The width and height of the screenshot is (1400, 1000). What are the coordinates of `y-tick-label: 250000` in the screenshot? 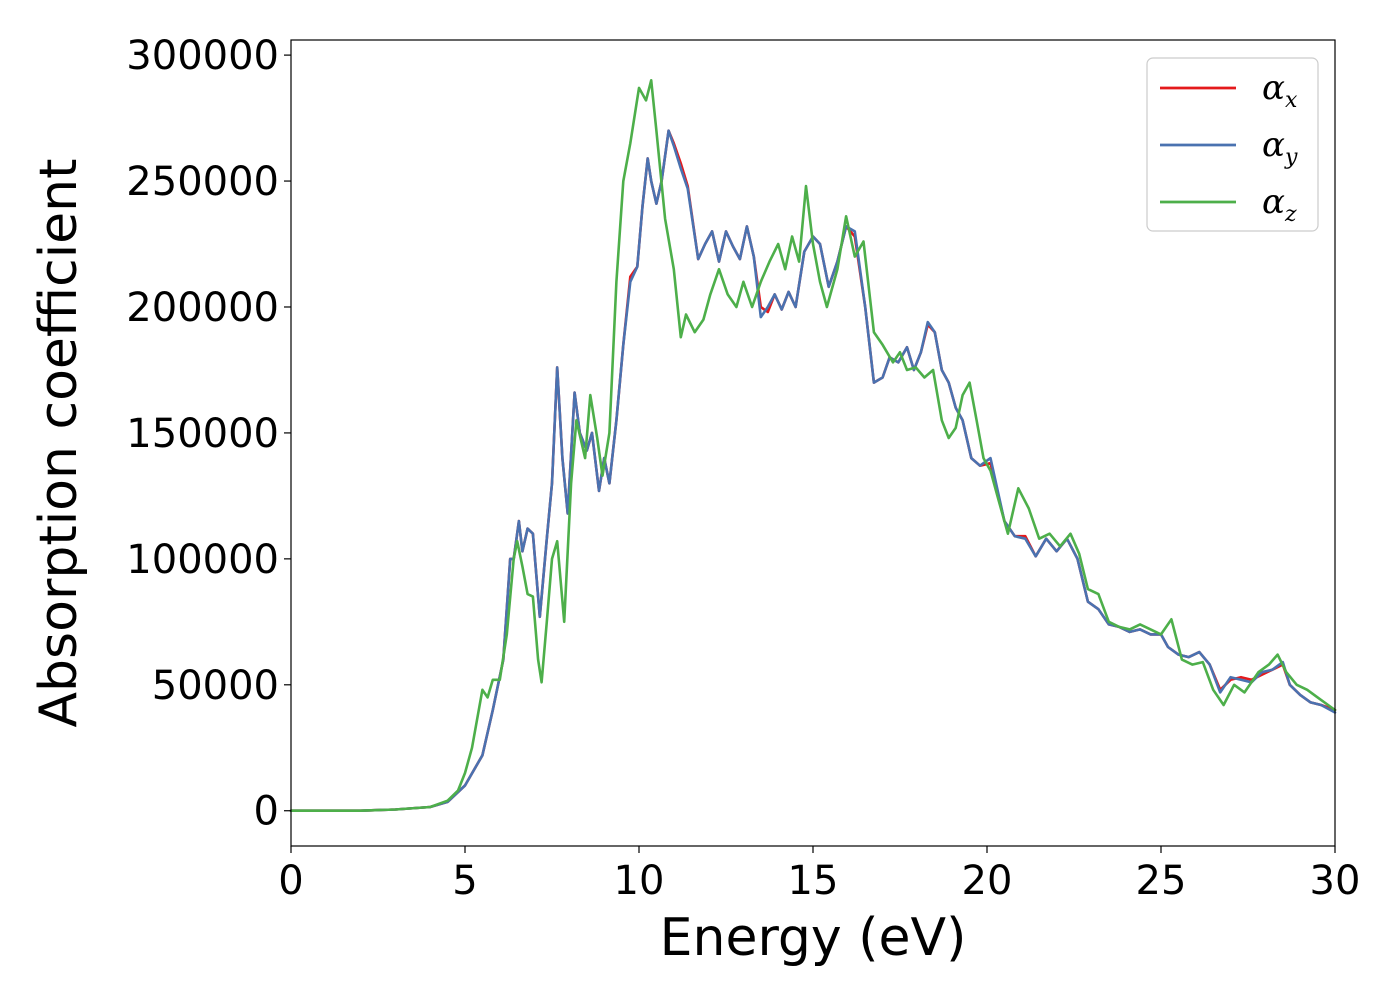 It's located at (202, 182).